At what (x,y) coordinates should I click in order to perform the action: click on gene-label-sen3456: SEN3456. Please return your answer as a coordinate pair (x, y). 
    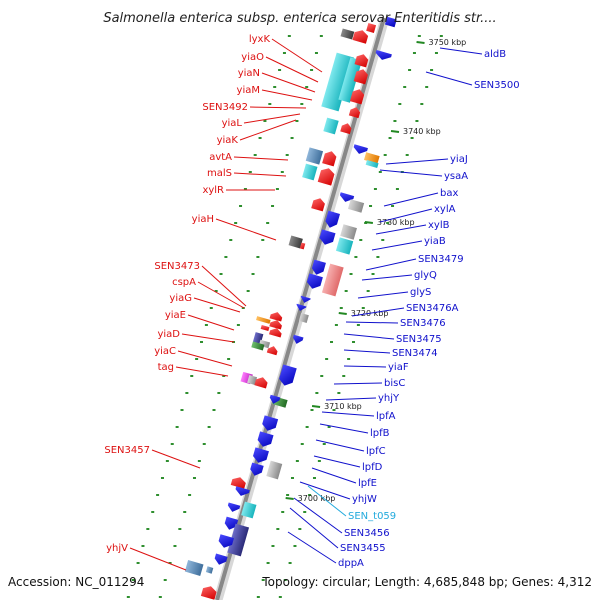
    Looking at the image, I should click on (367, 533).